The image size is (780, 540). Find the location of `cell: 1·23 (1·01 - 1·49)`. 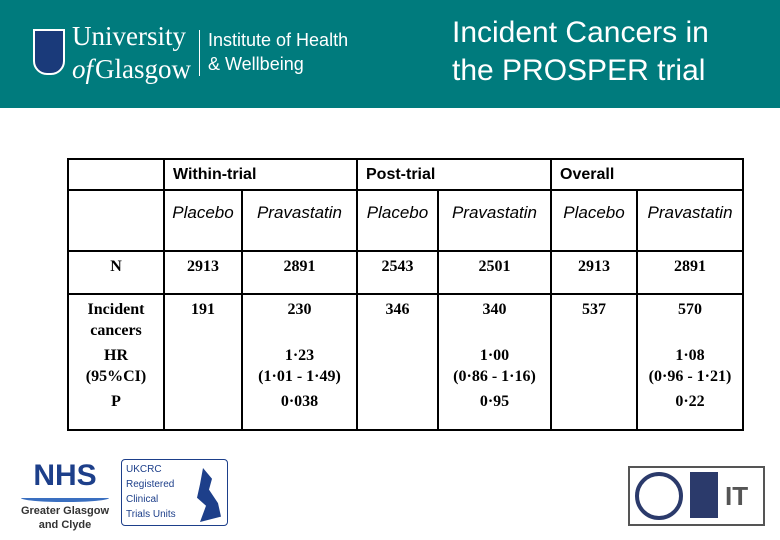

cell: 1·23 (1·01 - 1·49) is located at coordinates (299, 364).